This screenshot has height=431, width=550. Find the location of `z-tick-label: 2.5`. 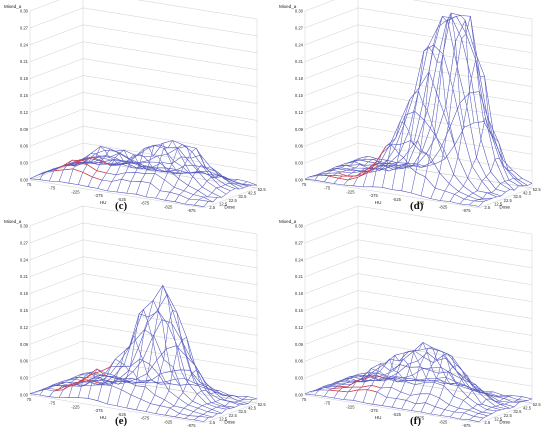

z-tick-label: 2.5 is located at coordinates (487, 422).